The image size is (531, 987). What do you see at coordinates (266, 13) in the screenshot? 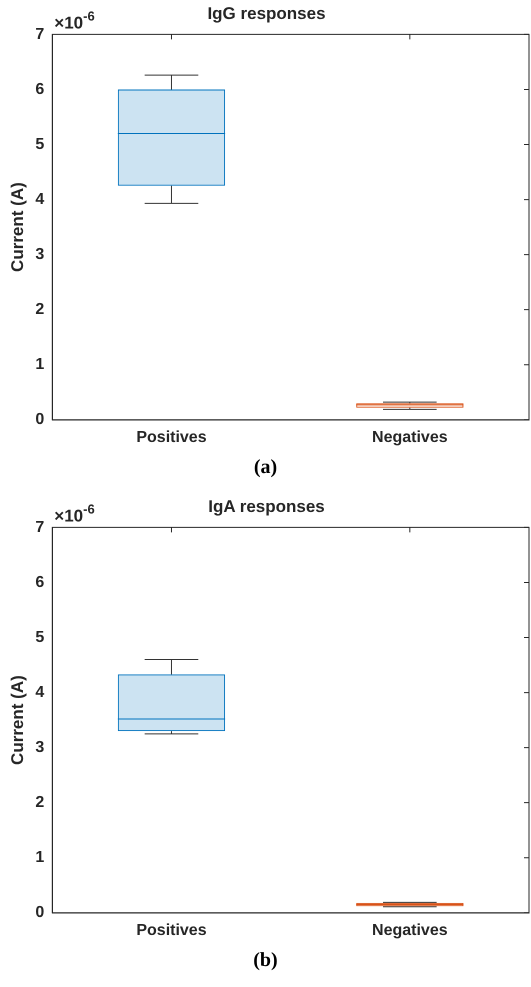
I see `chart-title: IgG responses` at bounding box center [266, 13].